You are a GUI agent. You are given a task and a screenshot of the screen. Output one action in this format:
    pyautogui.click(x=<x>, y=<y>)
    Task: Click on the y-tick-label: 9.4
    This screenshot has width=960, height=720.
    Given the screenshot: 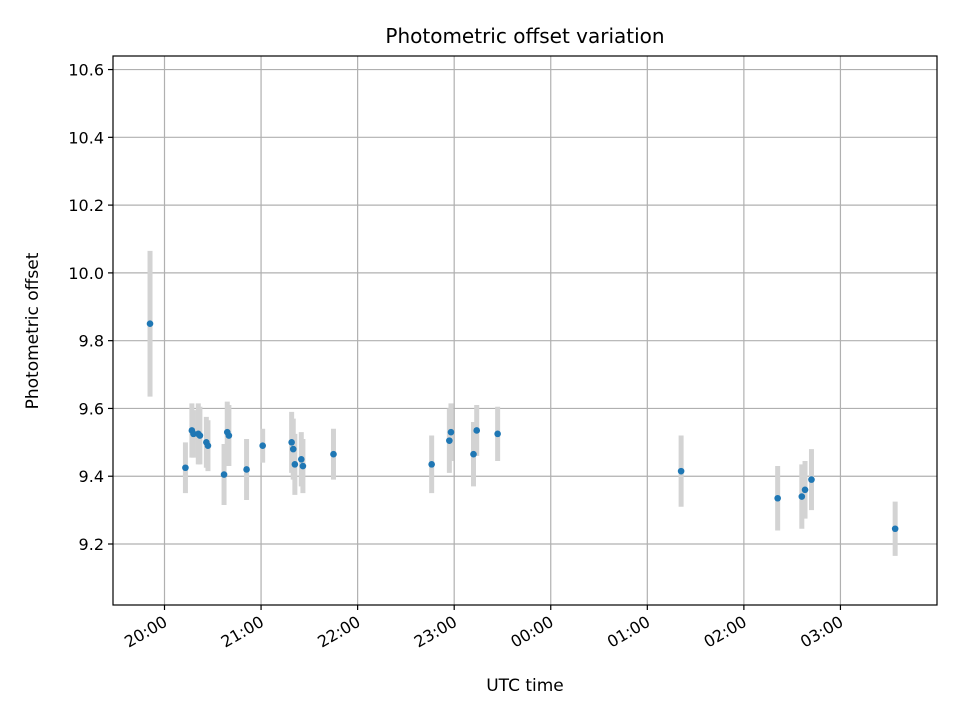 What is the action you would take?
    pyautogui.click(x=91, y=476)
    